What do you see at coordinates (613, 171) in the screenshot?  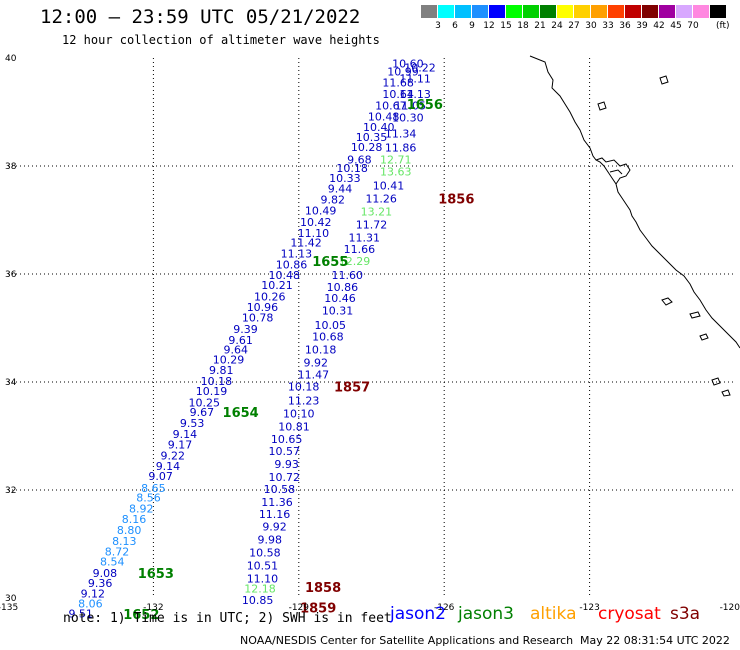 I see `bay-shoreline` at bounding box center [613, 171].